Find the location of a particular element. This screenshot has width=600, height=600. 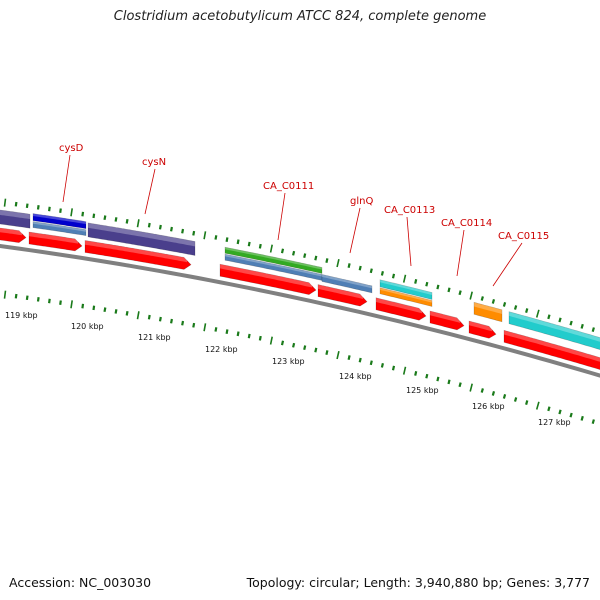

leader-CA_C0115 is located at coordinates (507, 264).